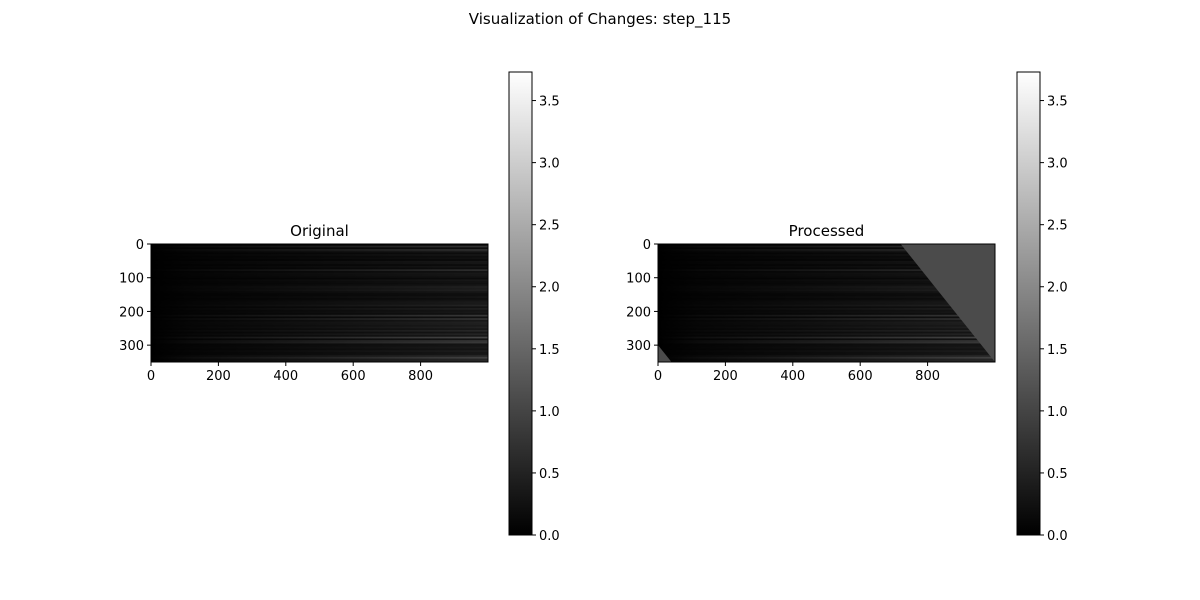  I want to click on filled-region-upper-right, so click(947, 303).